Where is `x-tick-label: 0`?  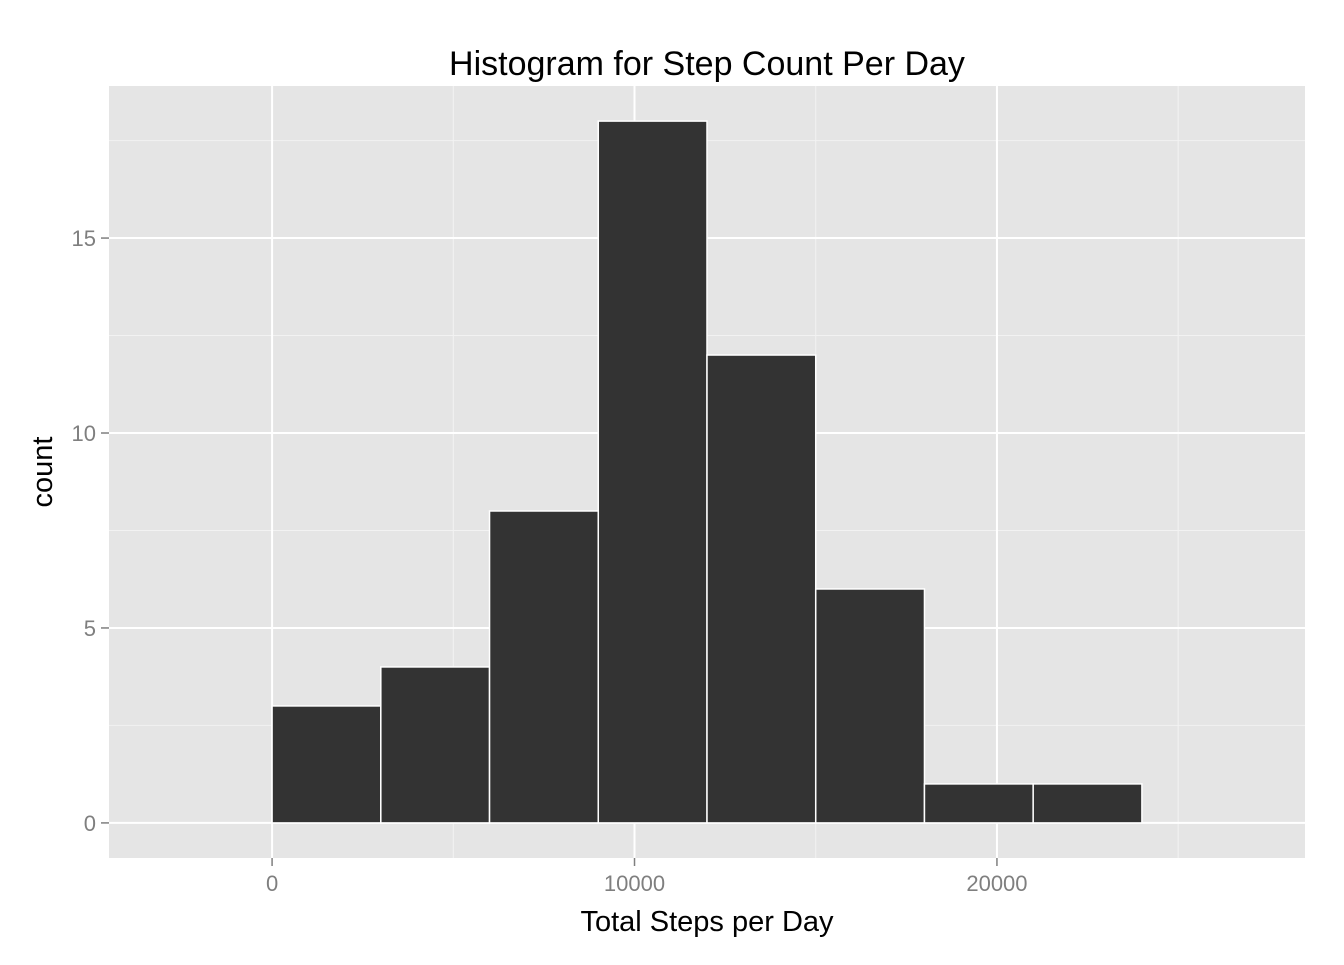 x-tick-label: 0 is located at coordinates (272, 883).